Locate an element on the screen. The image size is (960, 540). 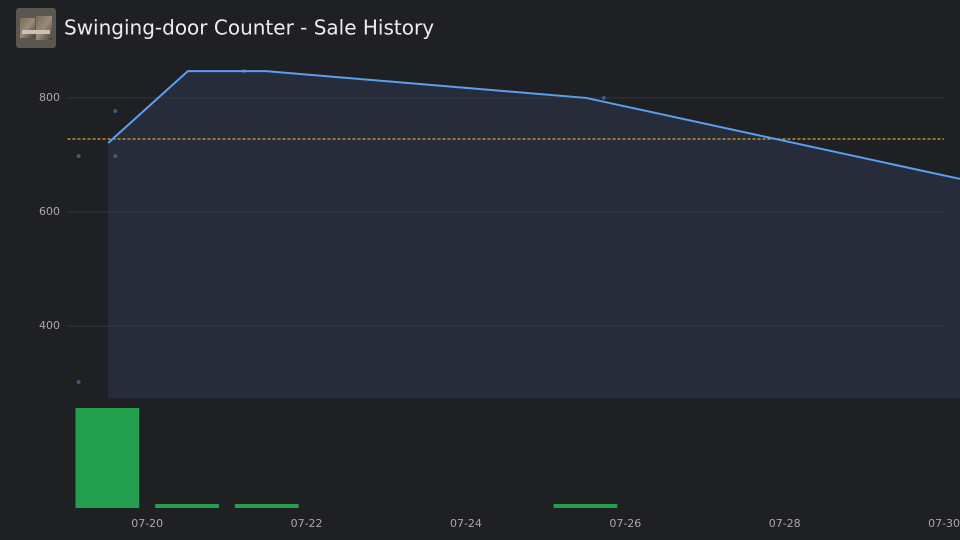
x-tick-label: 07-26 is located at coordinates (625, 523).